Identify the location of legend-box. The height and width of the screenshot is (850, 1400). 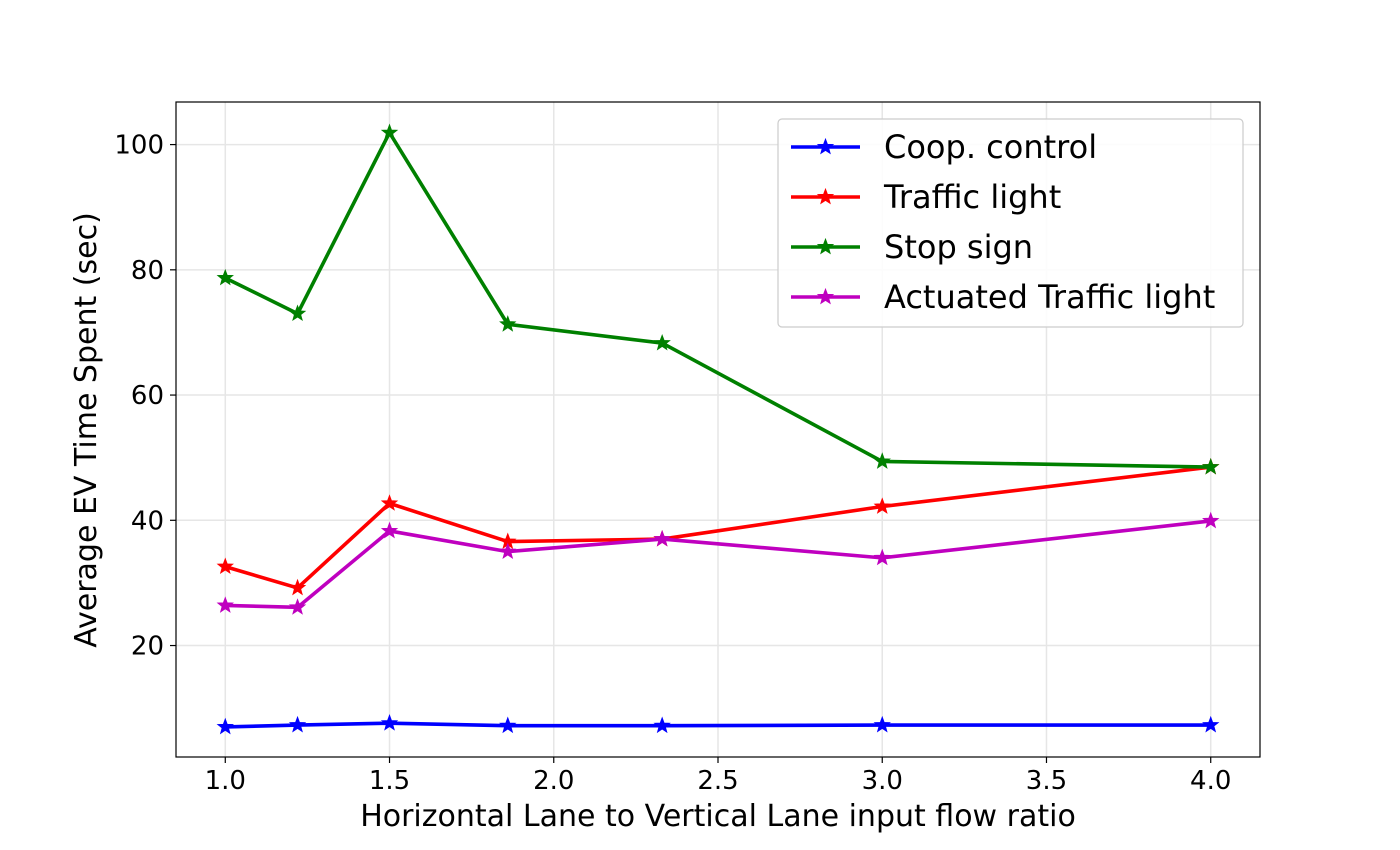
(1010, 223).